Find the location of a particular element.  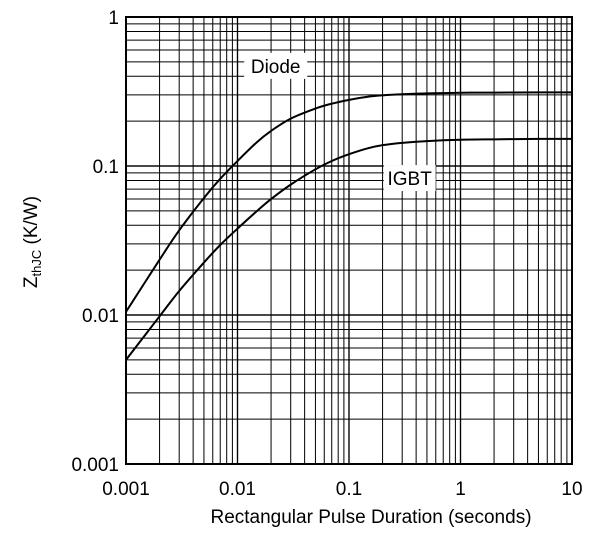

x-tick-label: 0.01 is located at coordinates (237, 489).